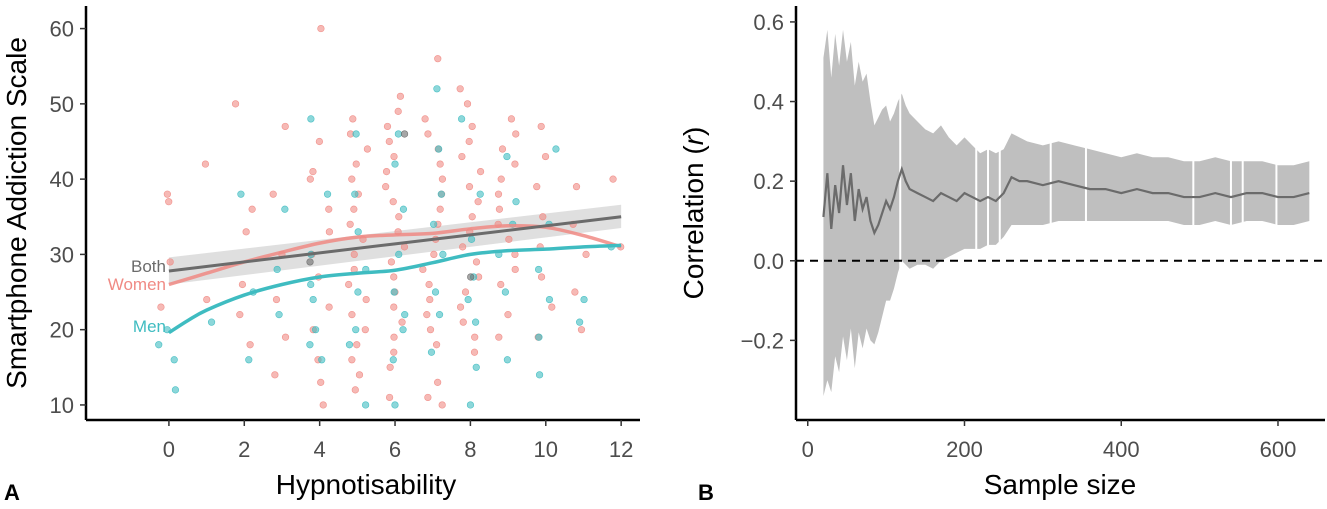 The image size is (1327, 509). Describe the element at coordinates (68, 217) in the screenshot. I see `y-ticks: 10 20 30 40 50 60` at that location.